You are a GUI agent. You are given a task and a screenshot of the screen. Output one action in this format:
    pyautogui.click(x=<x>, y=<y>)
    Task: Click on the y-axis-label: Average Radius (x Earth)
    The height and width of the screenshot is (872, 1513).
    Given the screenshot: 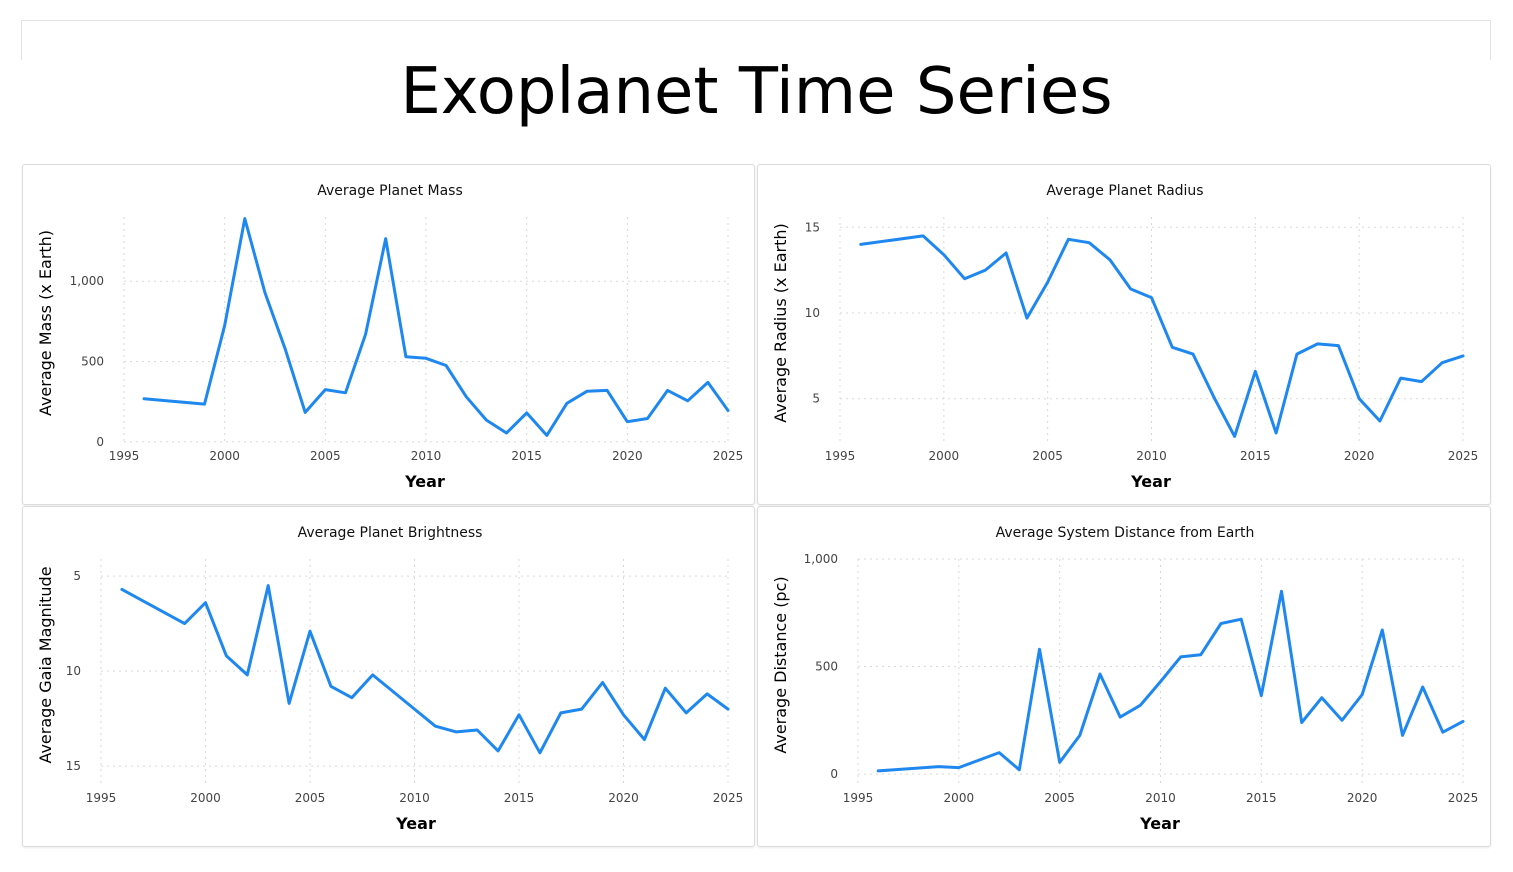 What is the action you would take?
    pyautogui.click(x=780, y=322)
    